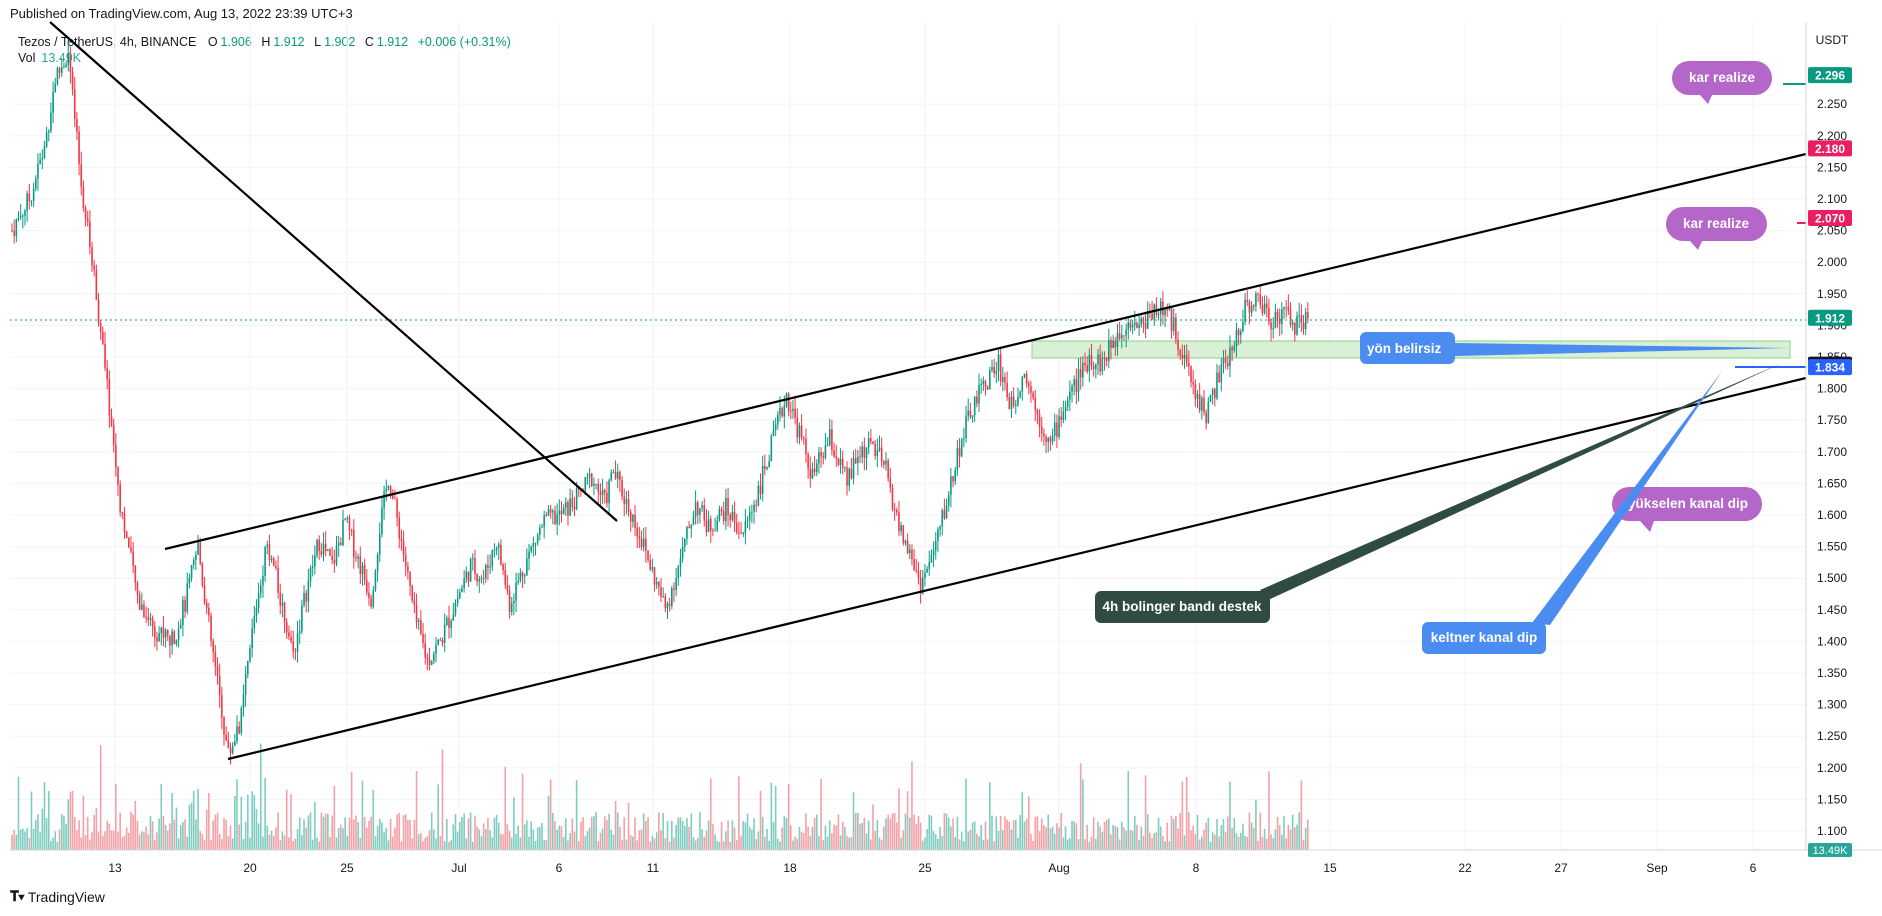  I want to click on tradingview-footer: 𝐓▾ TradingView, so click(57, 896).